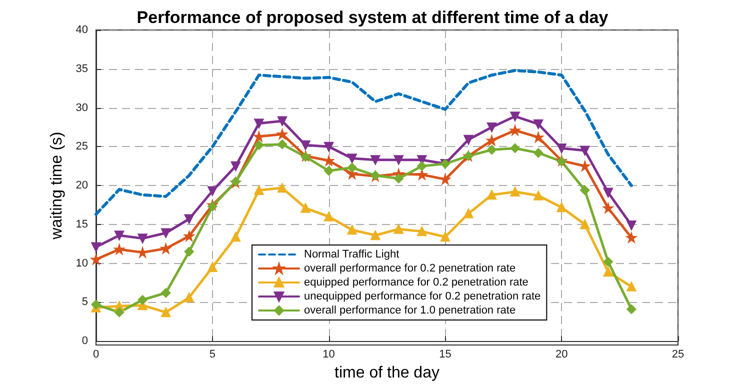 This screenshot has height=386, width=745. I want to click on x-tick-label: 25, so click(678, 354).